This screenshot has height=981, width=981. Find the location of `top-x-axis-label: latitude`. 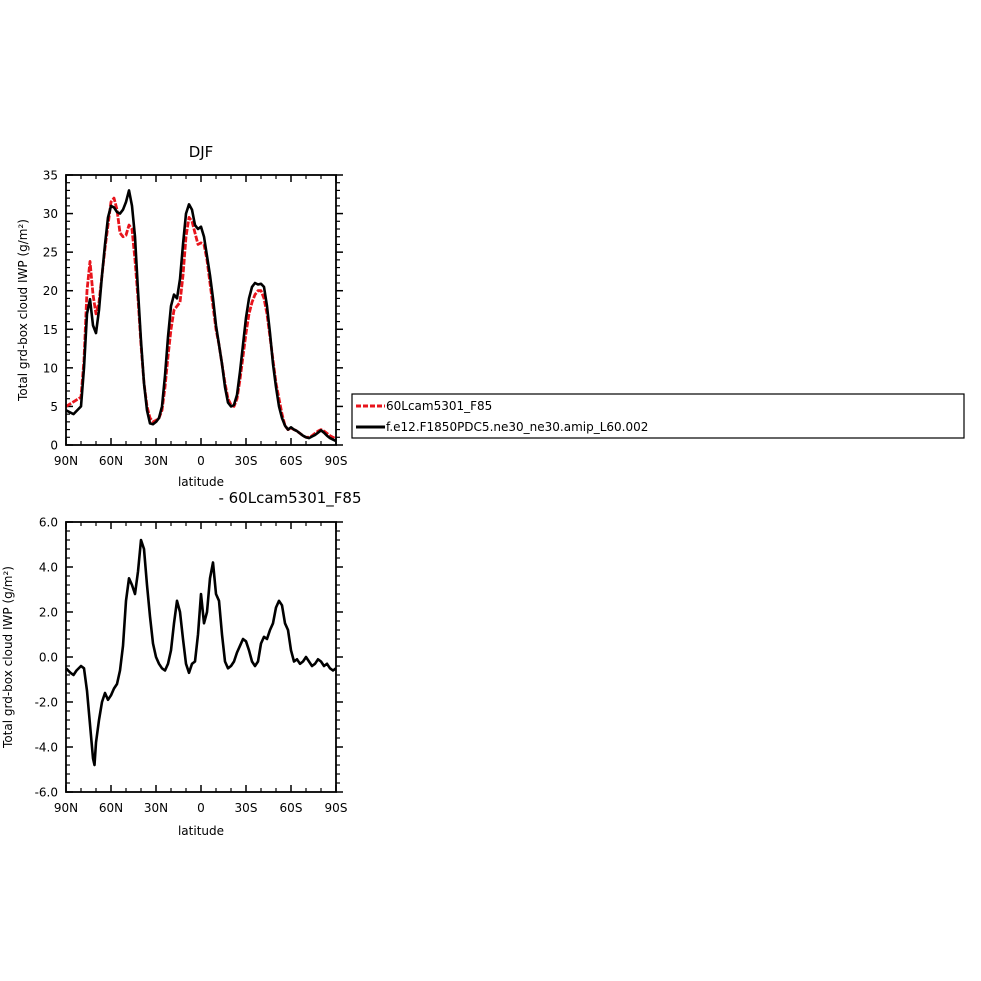

top-x-axis-label: latitude is located at coordinates (201, 482).